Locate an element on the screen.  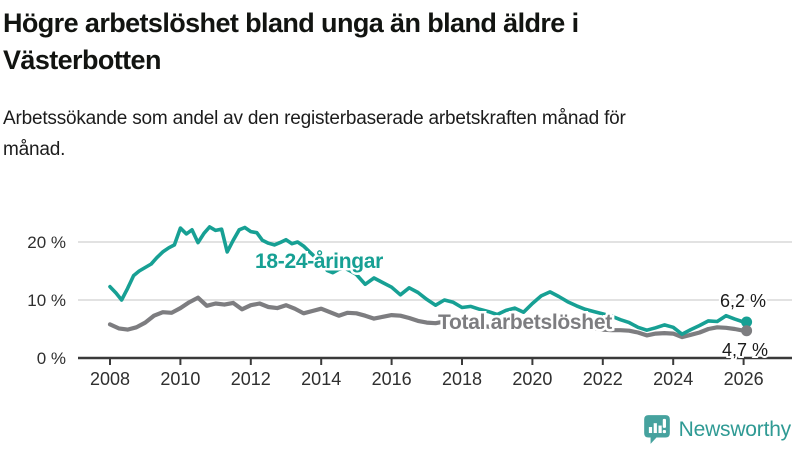
y-axis-tick-label: 0 % is located at coordinates (51, 358).